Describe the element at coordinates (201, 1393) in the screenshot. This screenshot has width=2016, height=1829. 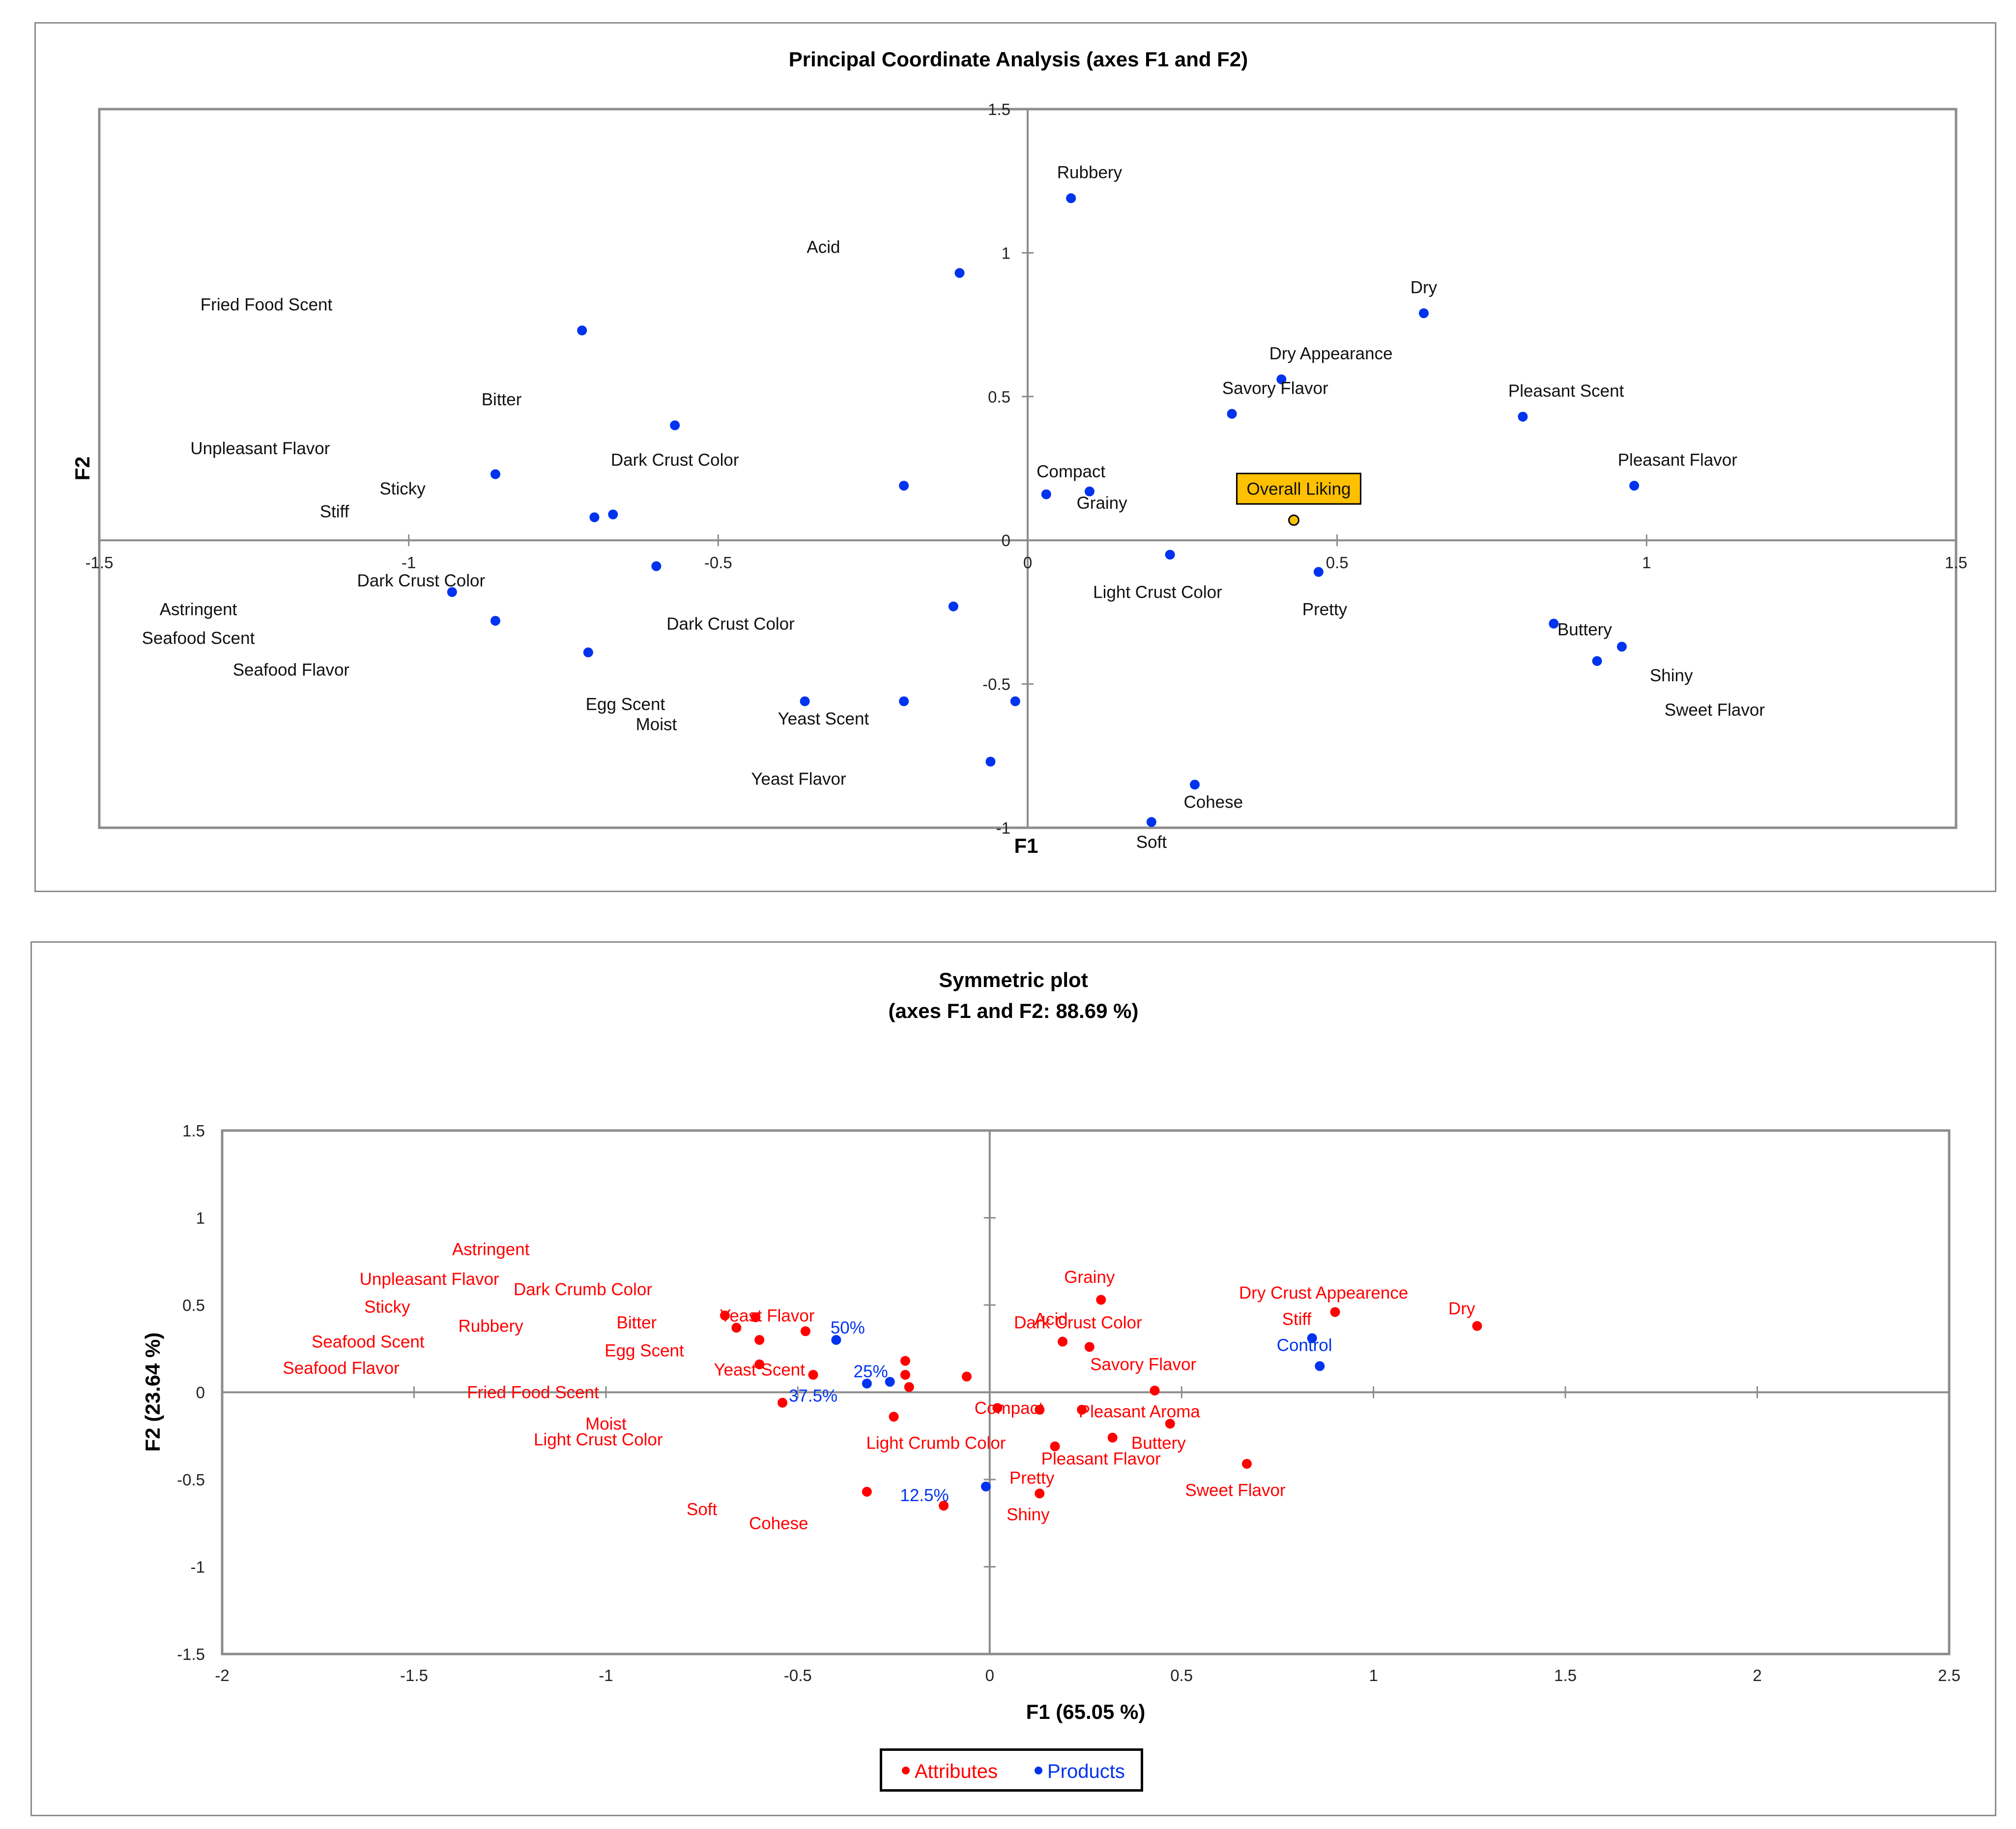
I see `chart2-y-tick-label: 0` at that location.